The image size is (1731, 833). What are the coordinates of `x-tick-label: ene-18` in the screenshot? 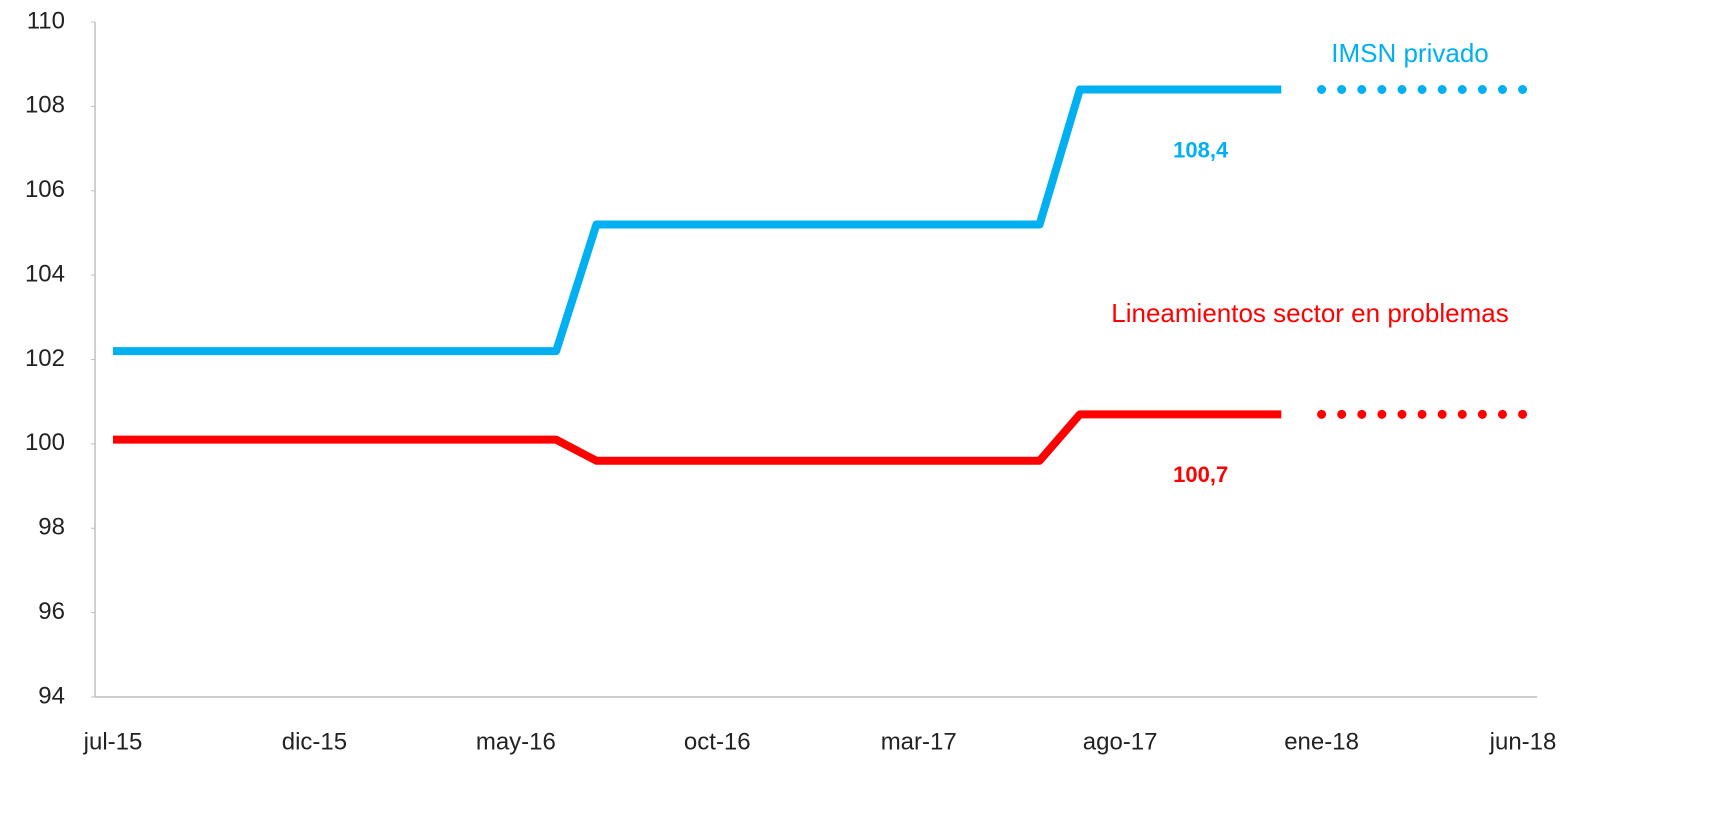 It's located at (1321, 741).